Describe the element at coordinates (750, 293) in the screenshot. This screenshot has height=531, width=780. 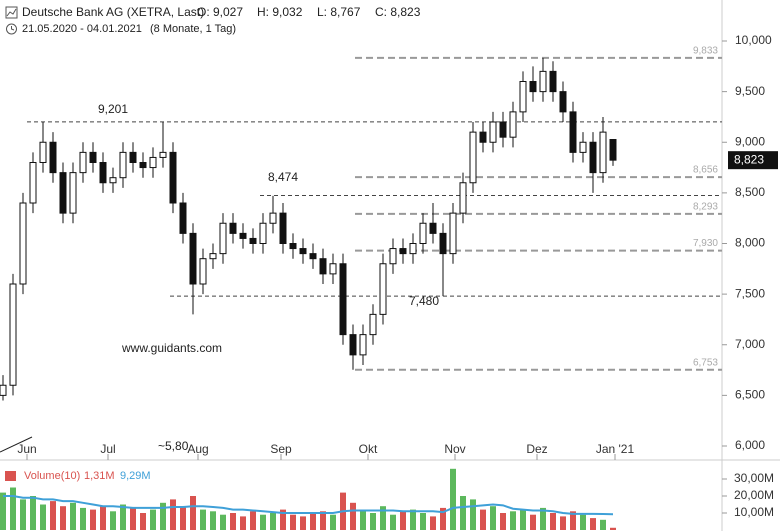
I see `y-tick-label: 7,500` at that location.